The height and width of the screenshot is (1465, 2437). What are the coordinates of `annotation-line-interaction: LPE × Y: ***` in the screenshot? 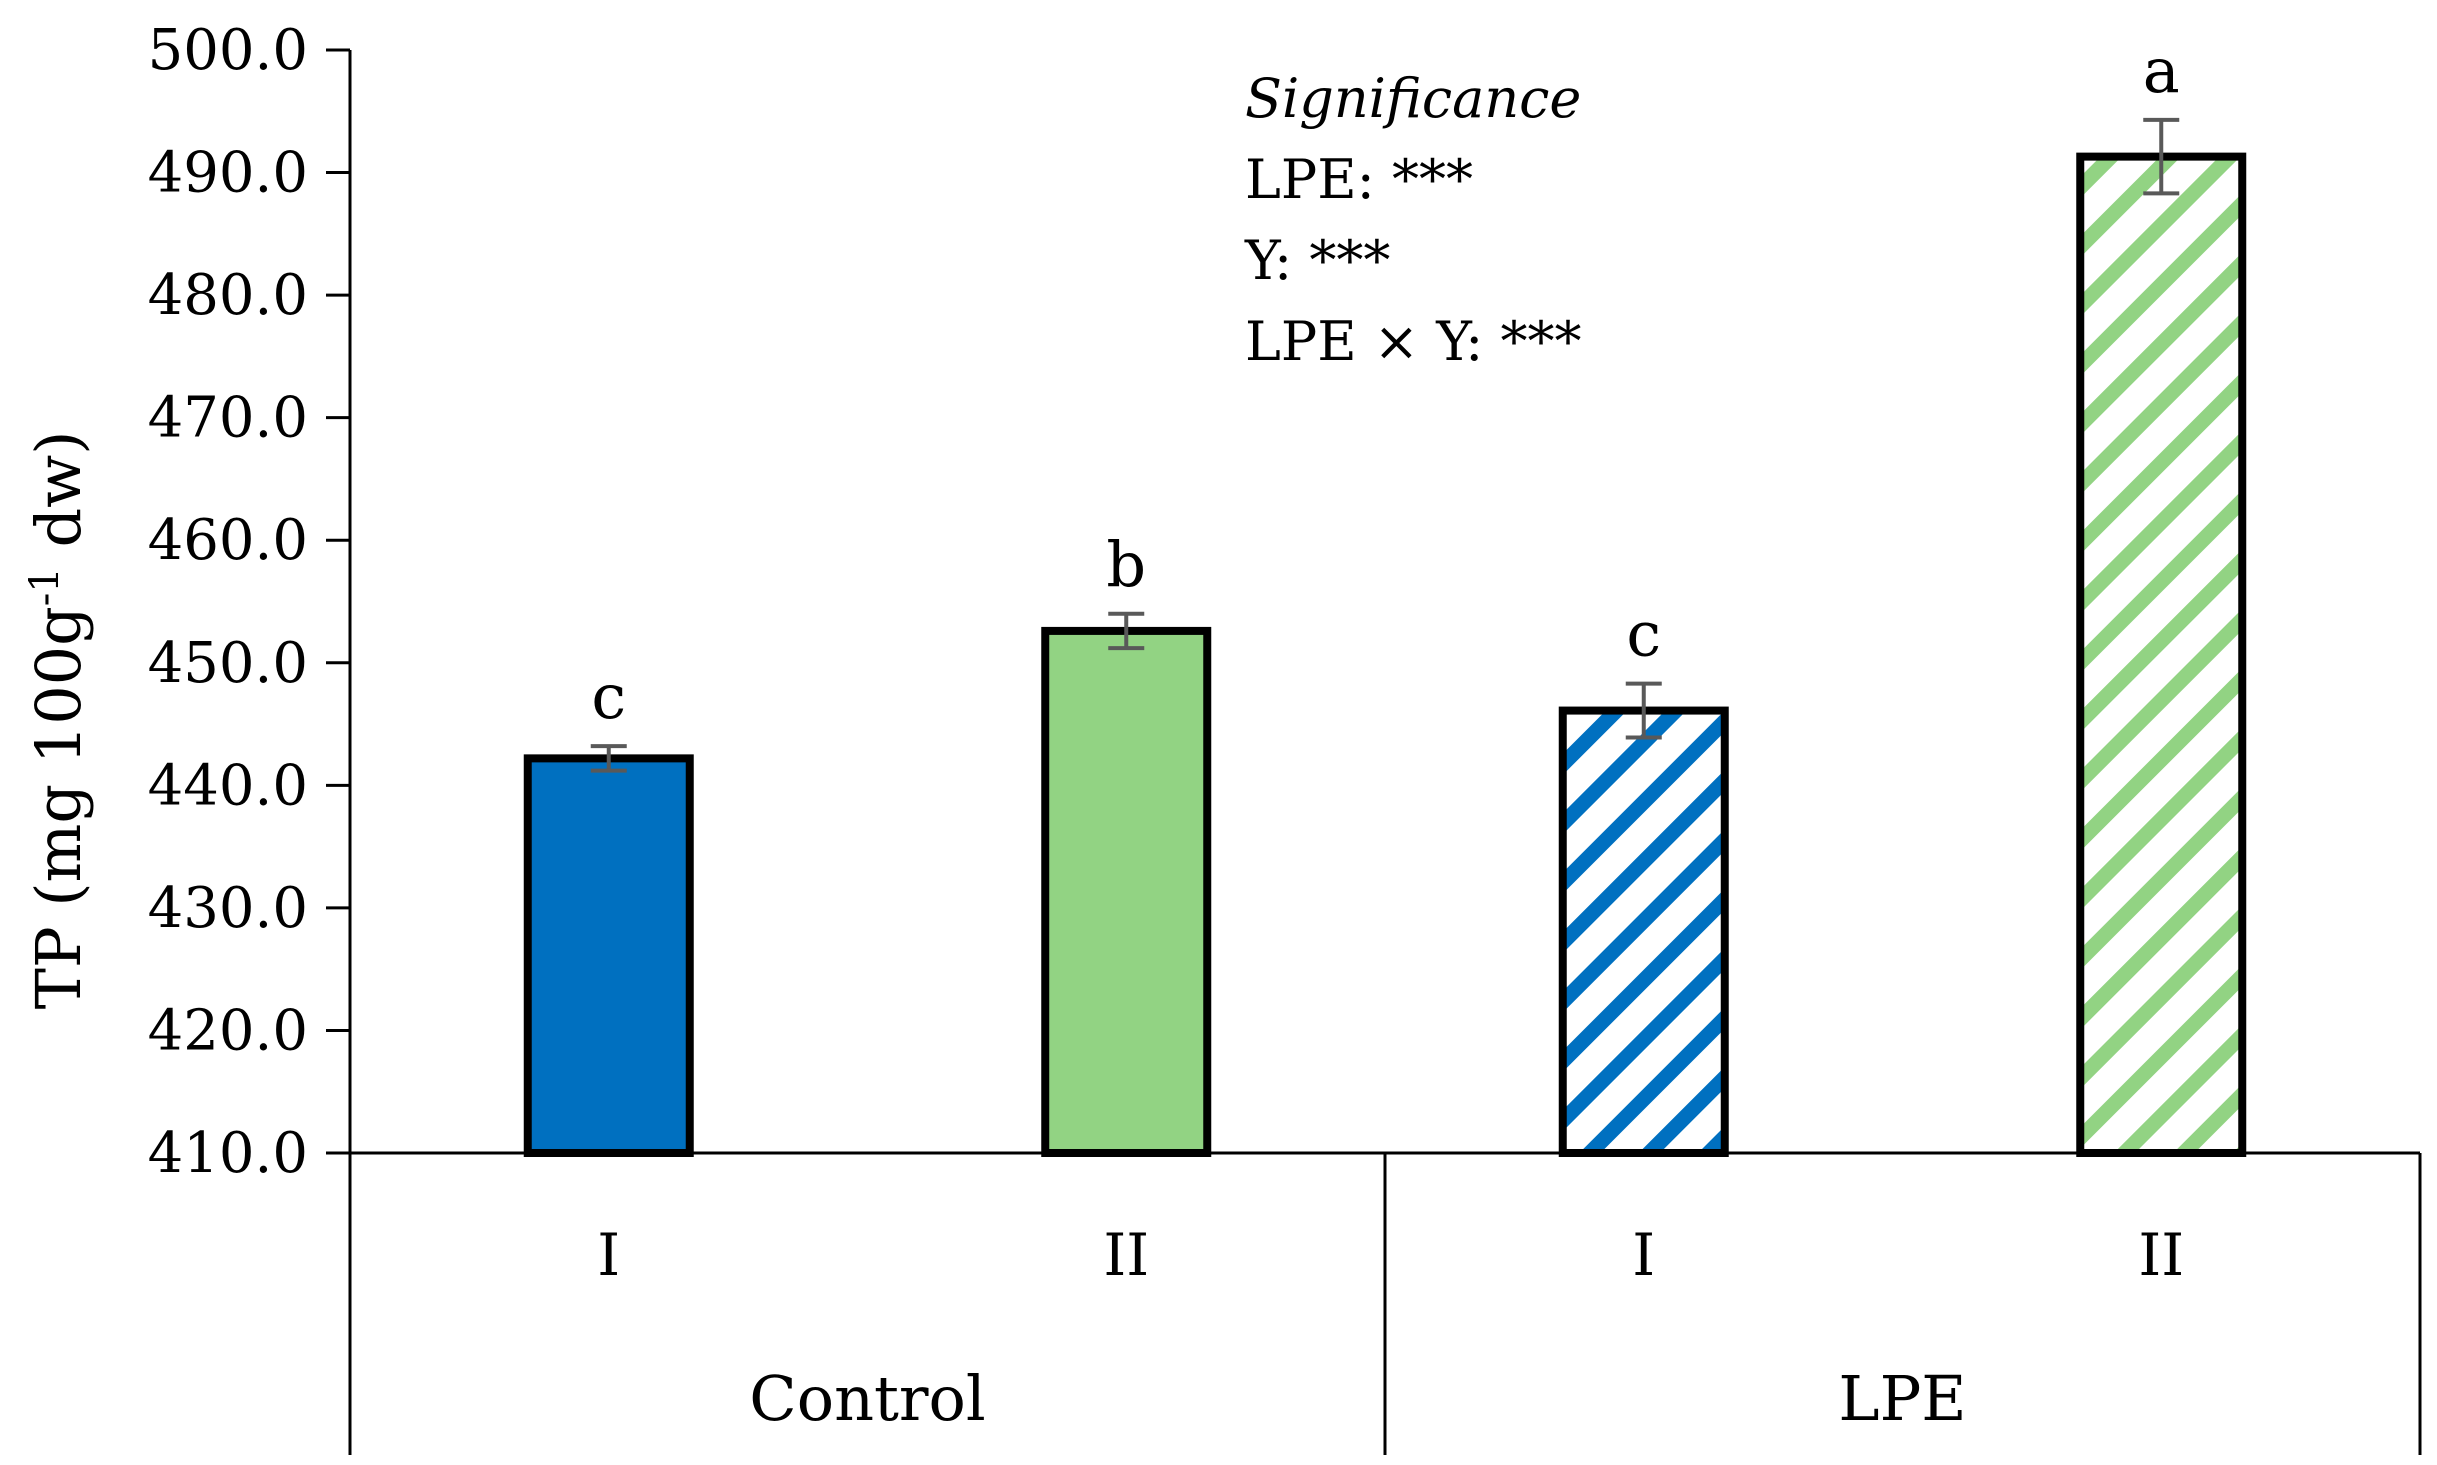 It's located at (1413, 341).